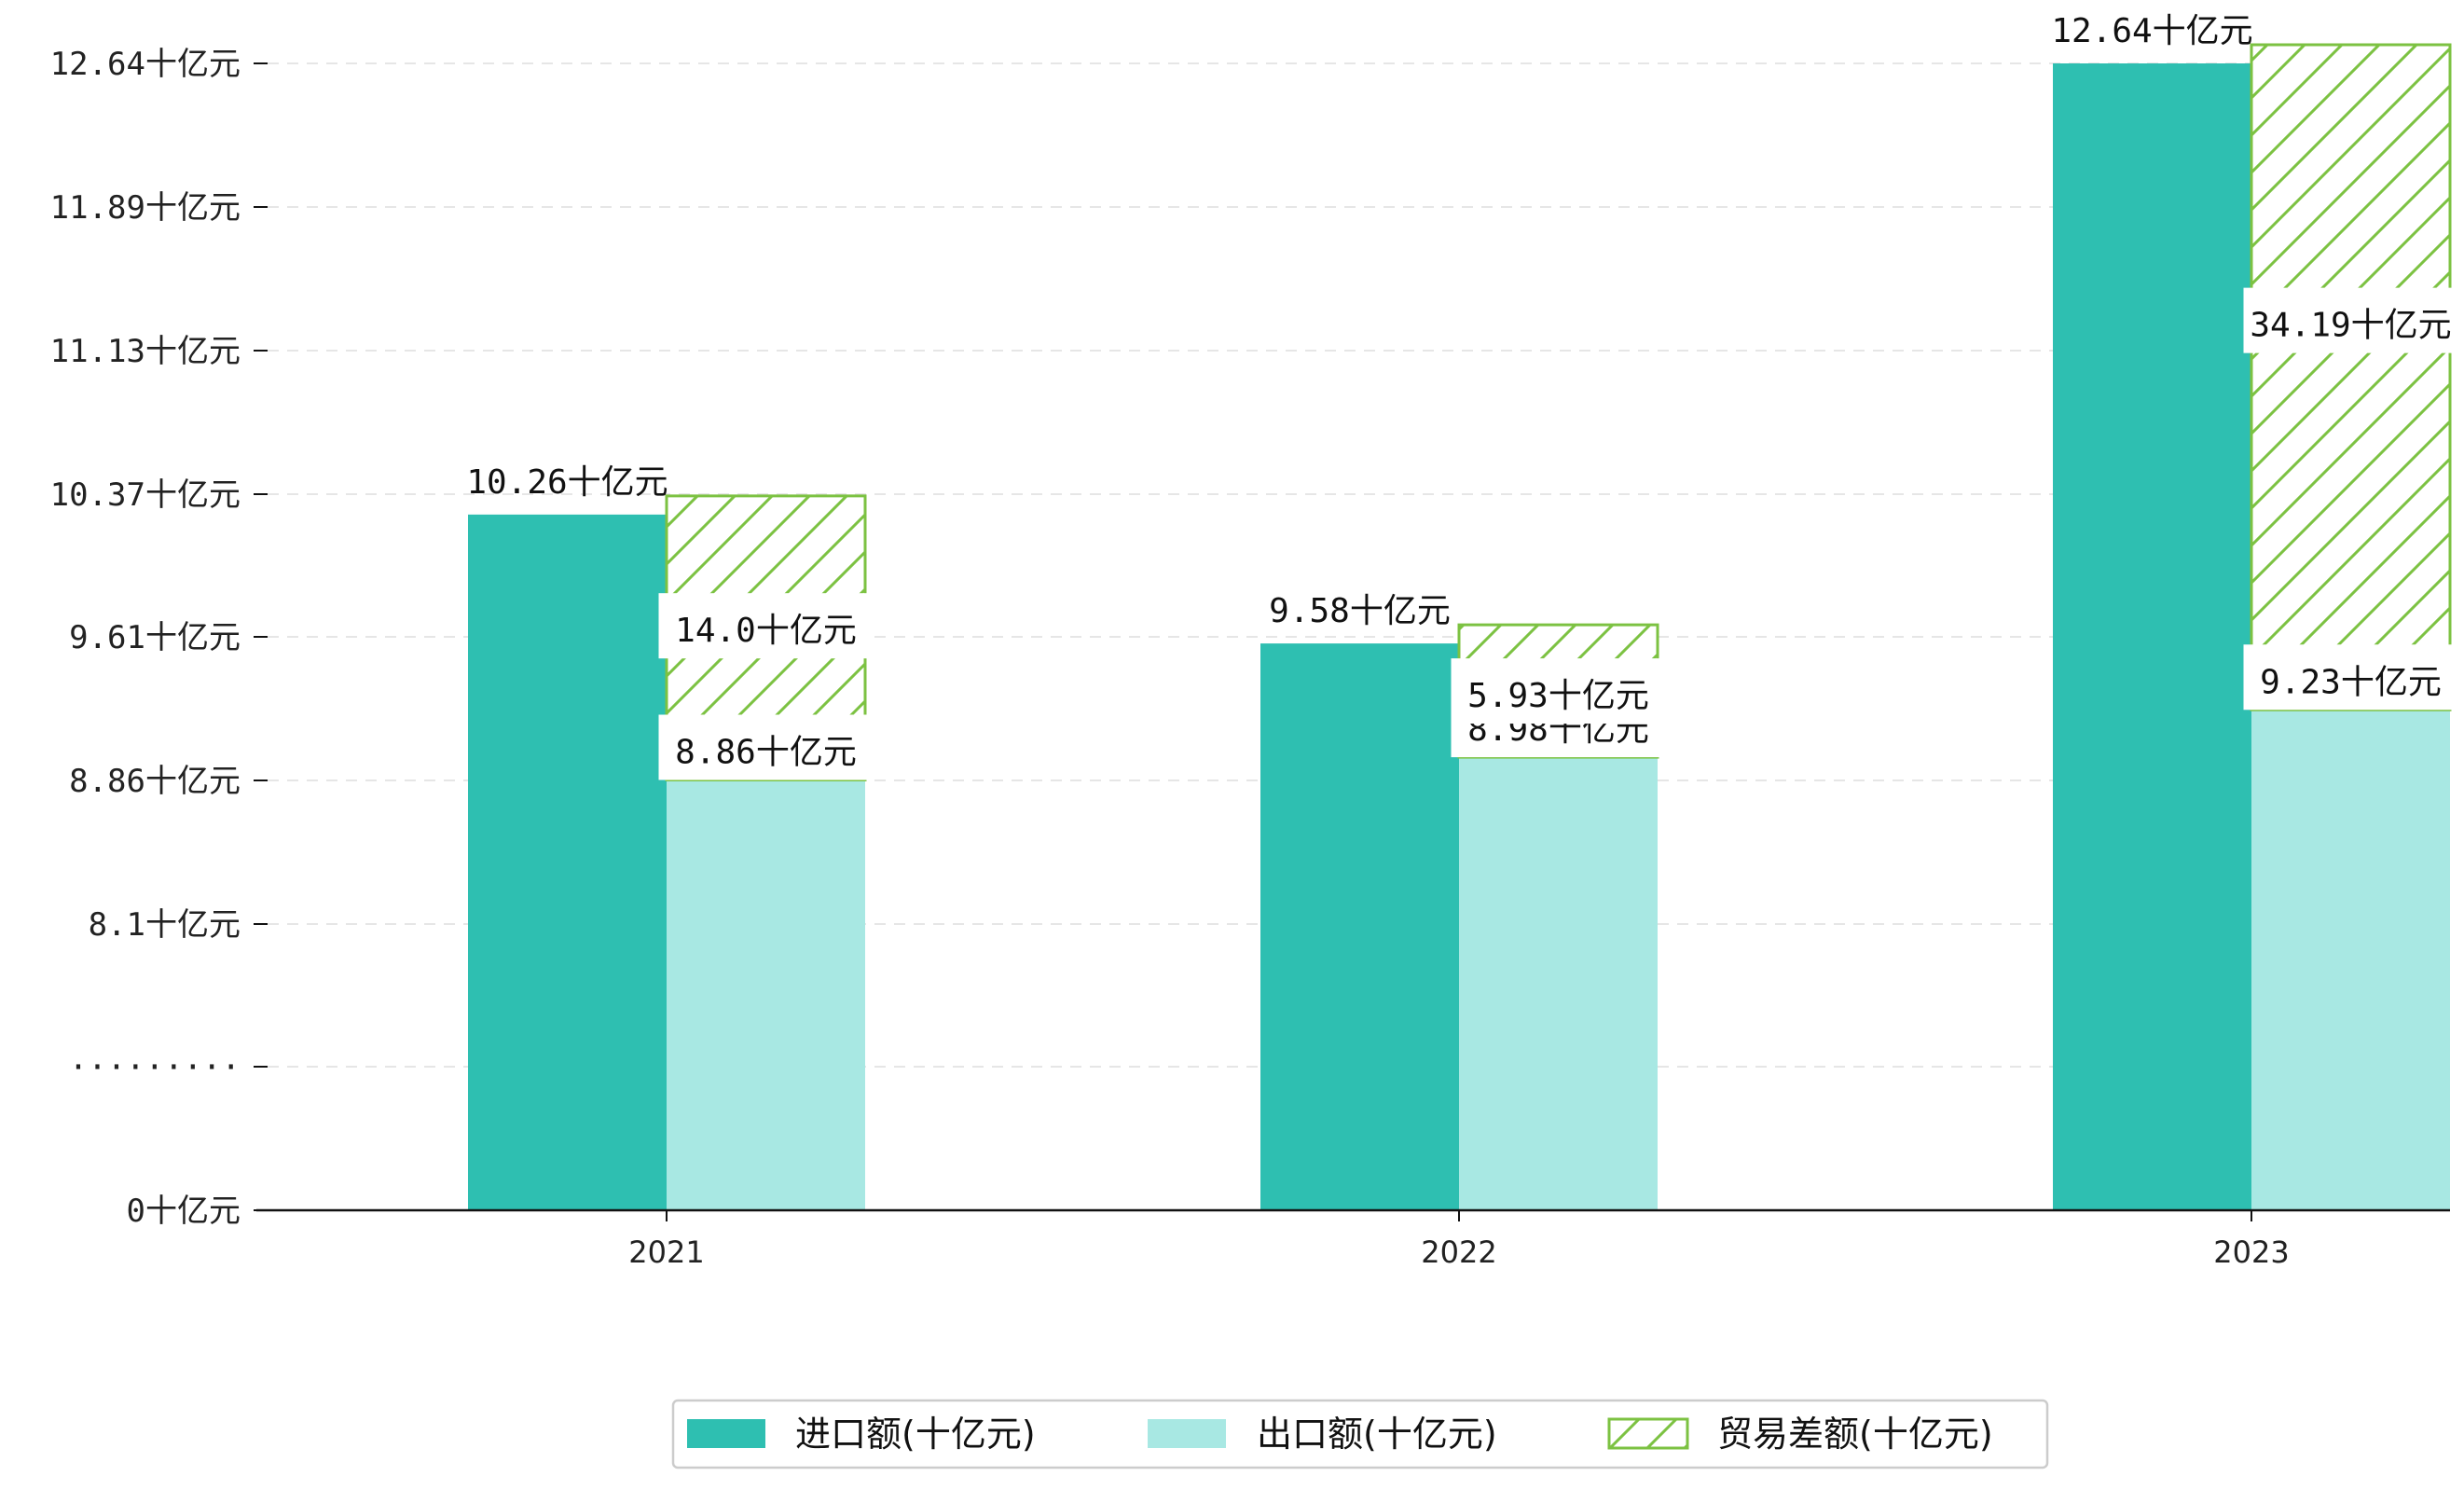  I want to click on y-tick-label: 9.61十亿元, so click(155, 637).